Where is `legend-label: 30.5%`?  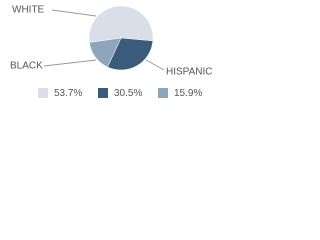 legend-label: 30.5% is located at coordinates (128, 93).